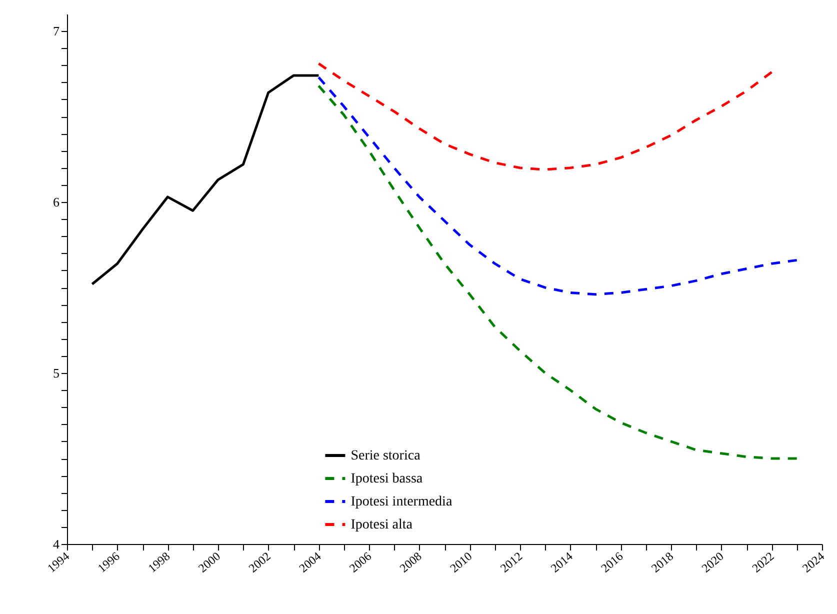  What do you see at coordinates (410, 562) in the screenshot?
I see `x-tick-label: 2008` at bounding box center [410, 562].